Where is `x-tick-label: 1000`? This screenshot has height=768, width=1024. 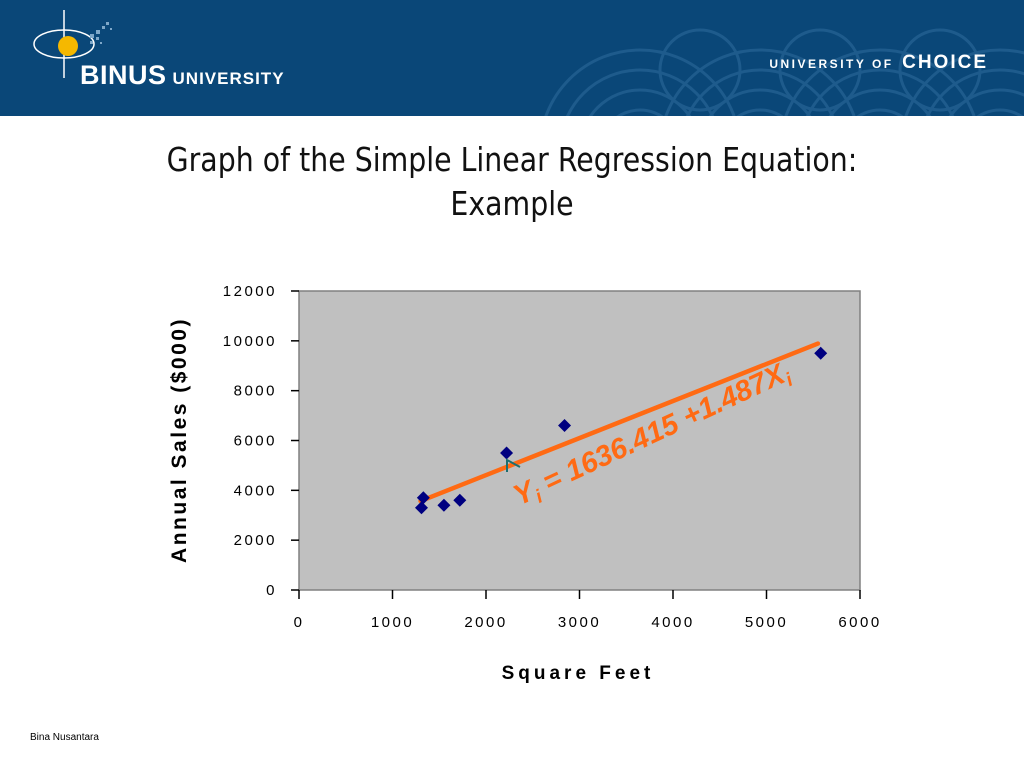 x-tick-label: 1000 is located at coordinates (392, 622).